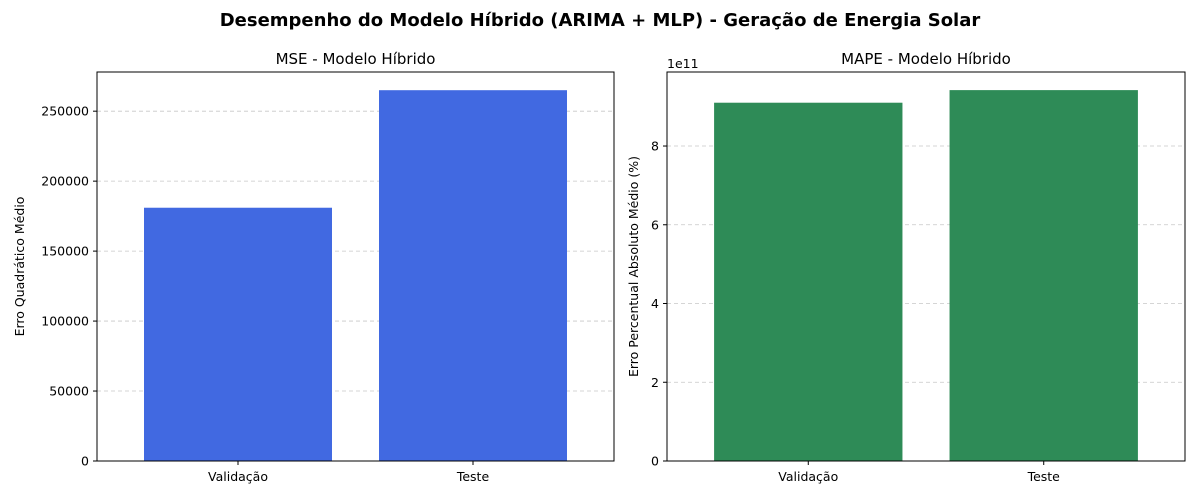 This screenshot has width=1200, height=504. What do you see at coordinates (65, 111) in the screenshot?
I see `y-tick-label: 250000` at bounding box center [65, 111].